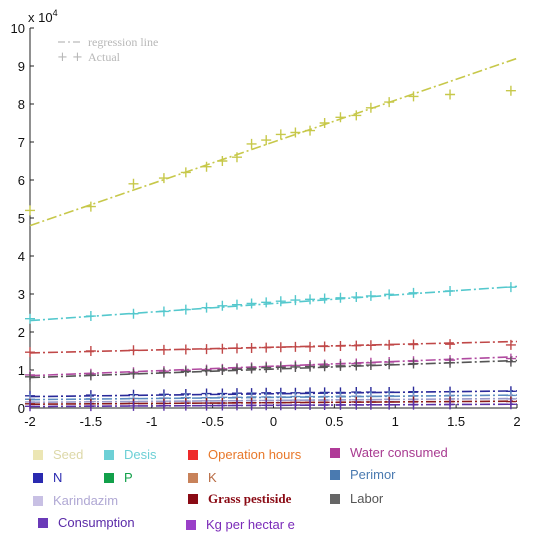 The width and height of the screenshot is (539, 550). What do you see at coordinates (334, 421) in the screenshot?
I see `x-tick-label: 0.5` at bounding box center [334, 421].